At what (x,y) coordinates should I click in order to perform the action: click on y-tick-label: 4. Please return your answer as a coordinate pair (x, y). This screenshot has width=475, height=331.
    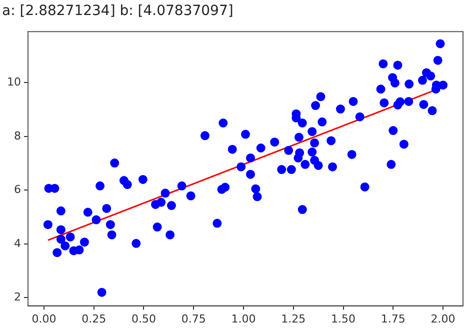
    Looking at the image, I should click on (17, 243).